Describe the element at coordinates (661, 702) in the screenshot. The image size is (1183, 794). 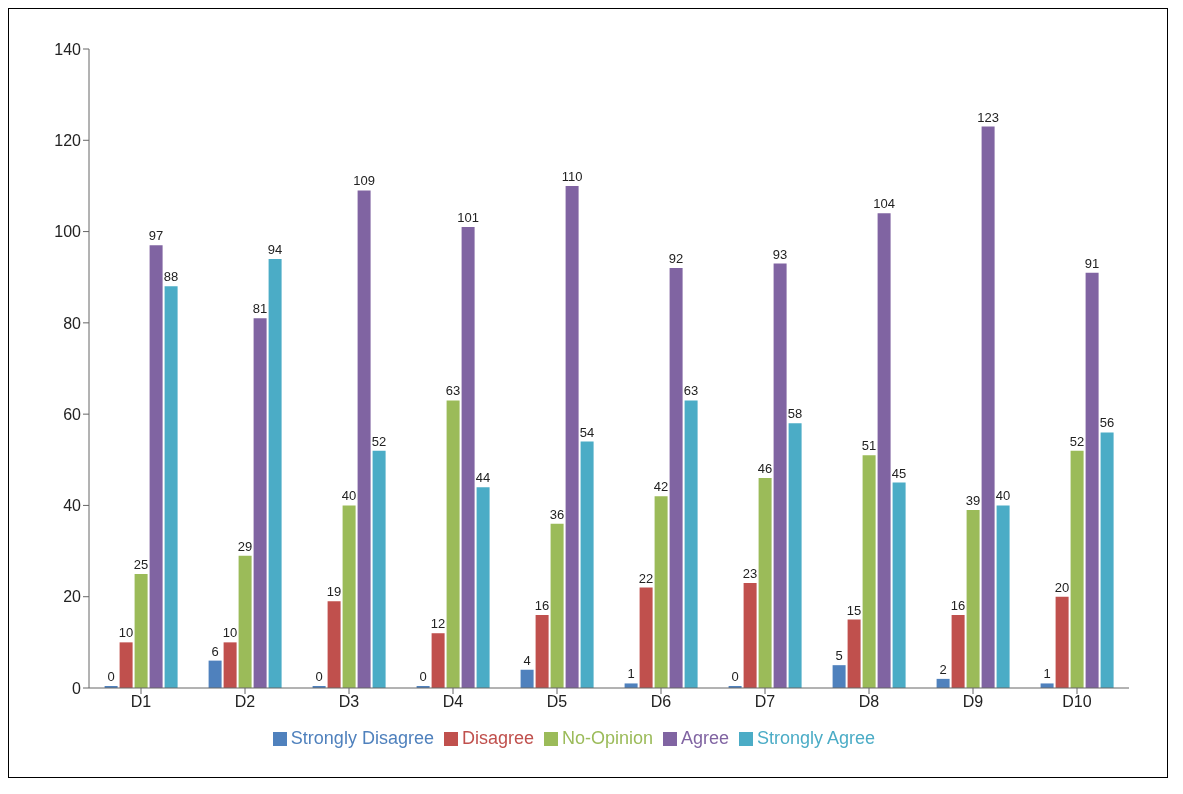
I see `x-tick-label: D6` at that location.